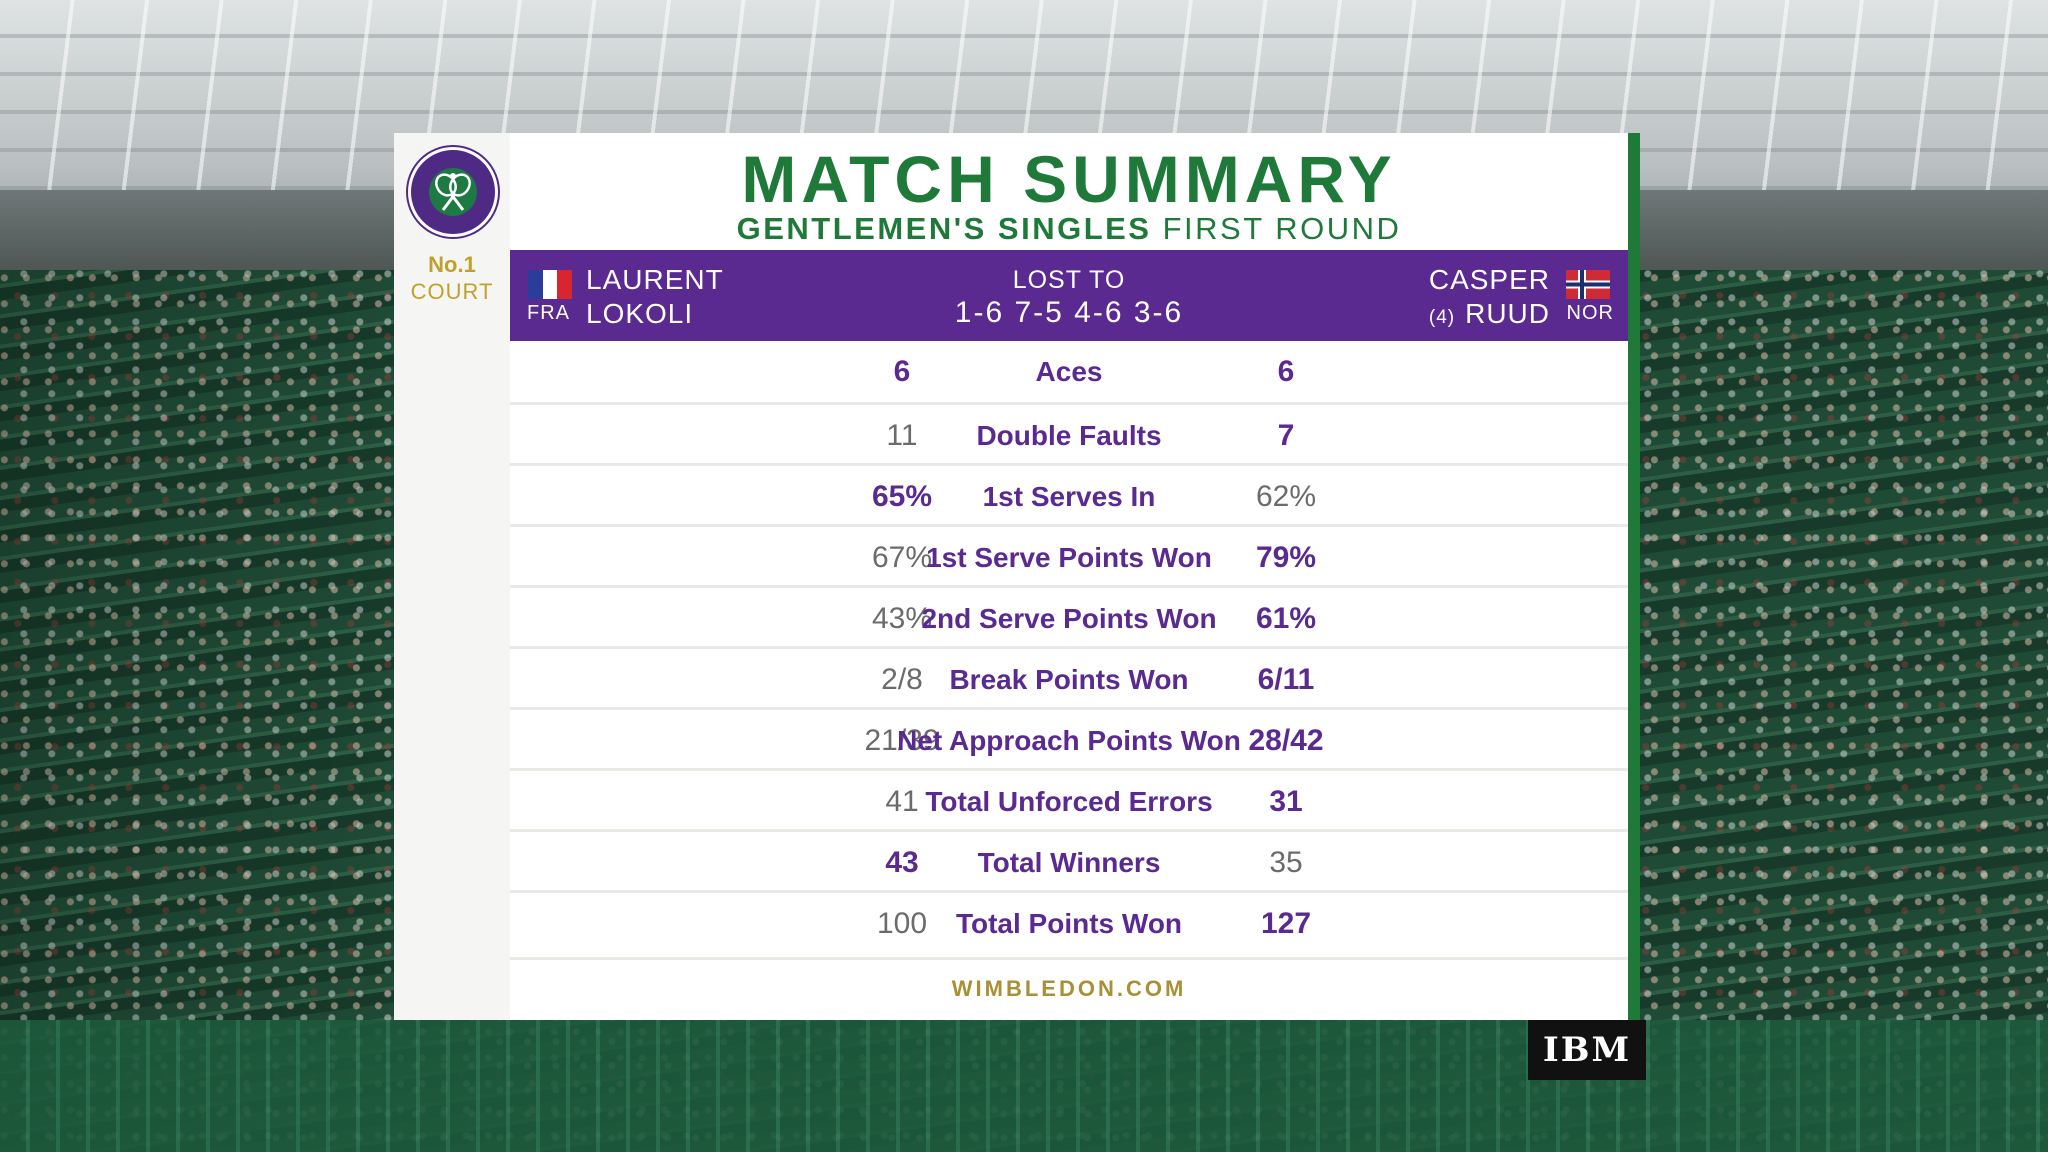  Describe the element at coordinates (1634, 576) in the screenshot. I see `panel-green-edge` at that location.